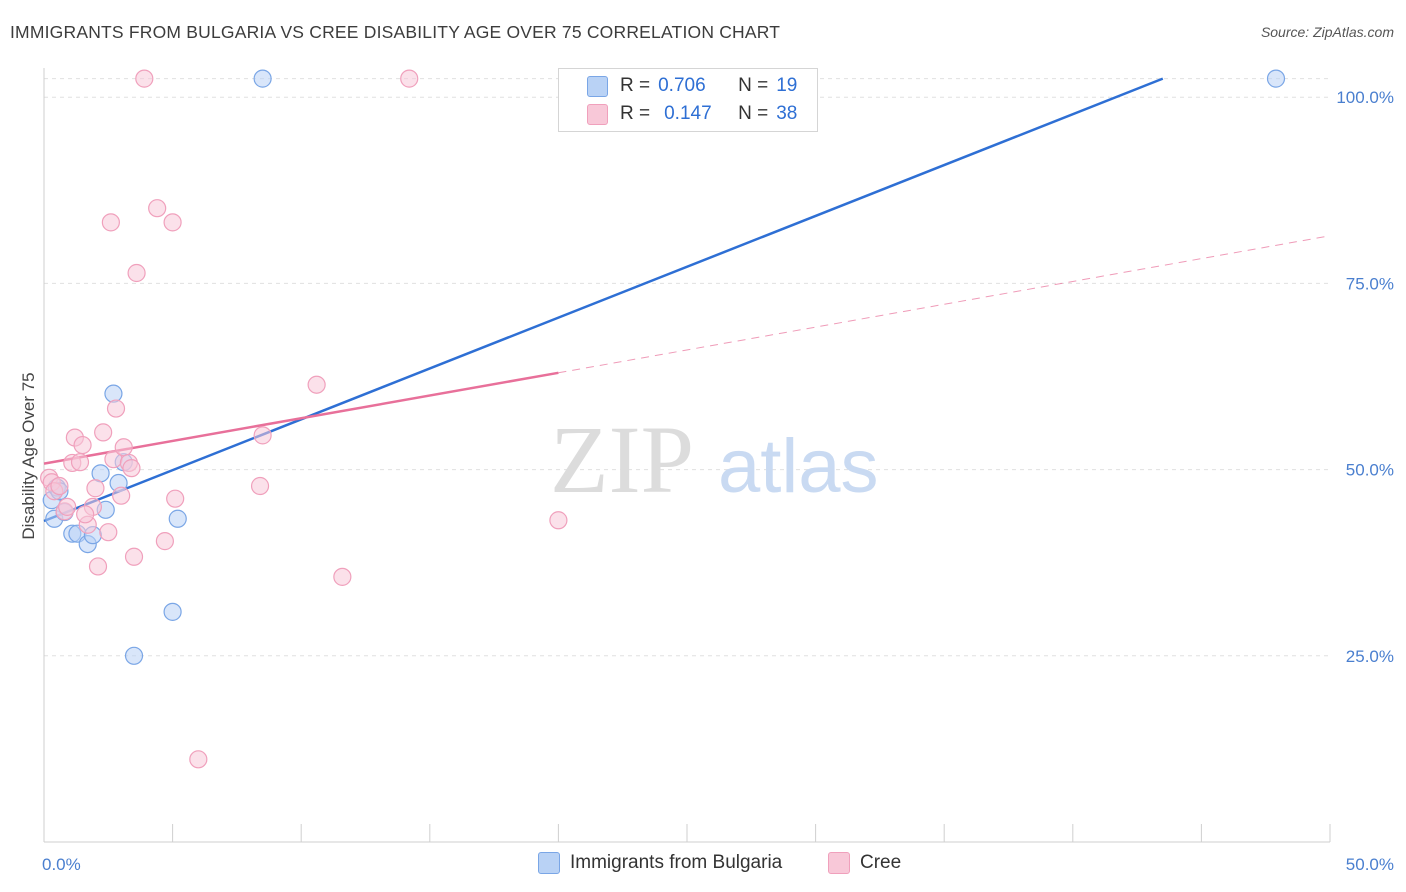  I want to click on legend-label-cree: Cree, so click(881, 862).